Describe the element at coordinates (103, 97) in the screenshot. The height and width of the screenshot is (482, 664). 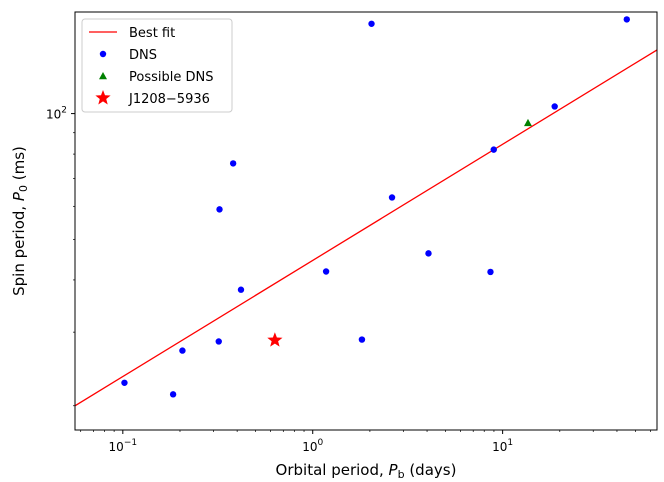
I see `legend-swatch-star` at that location.